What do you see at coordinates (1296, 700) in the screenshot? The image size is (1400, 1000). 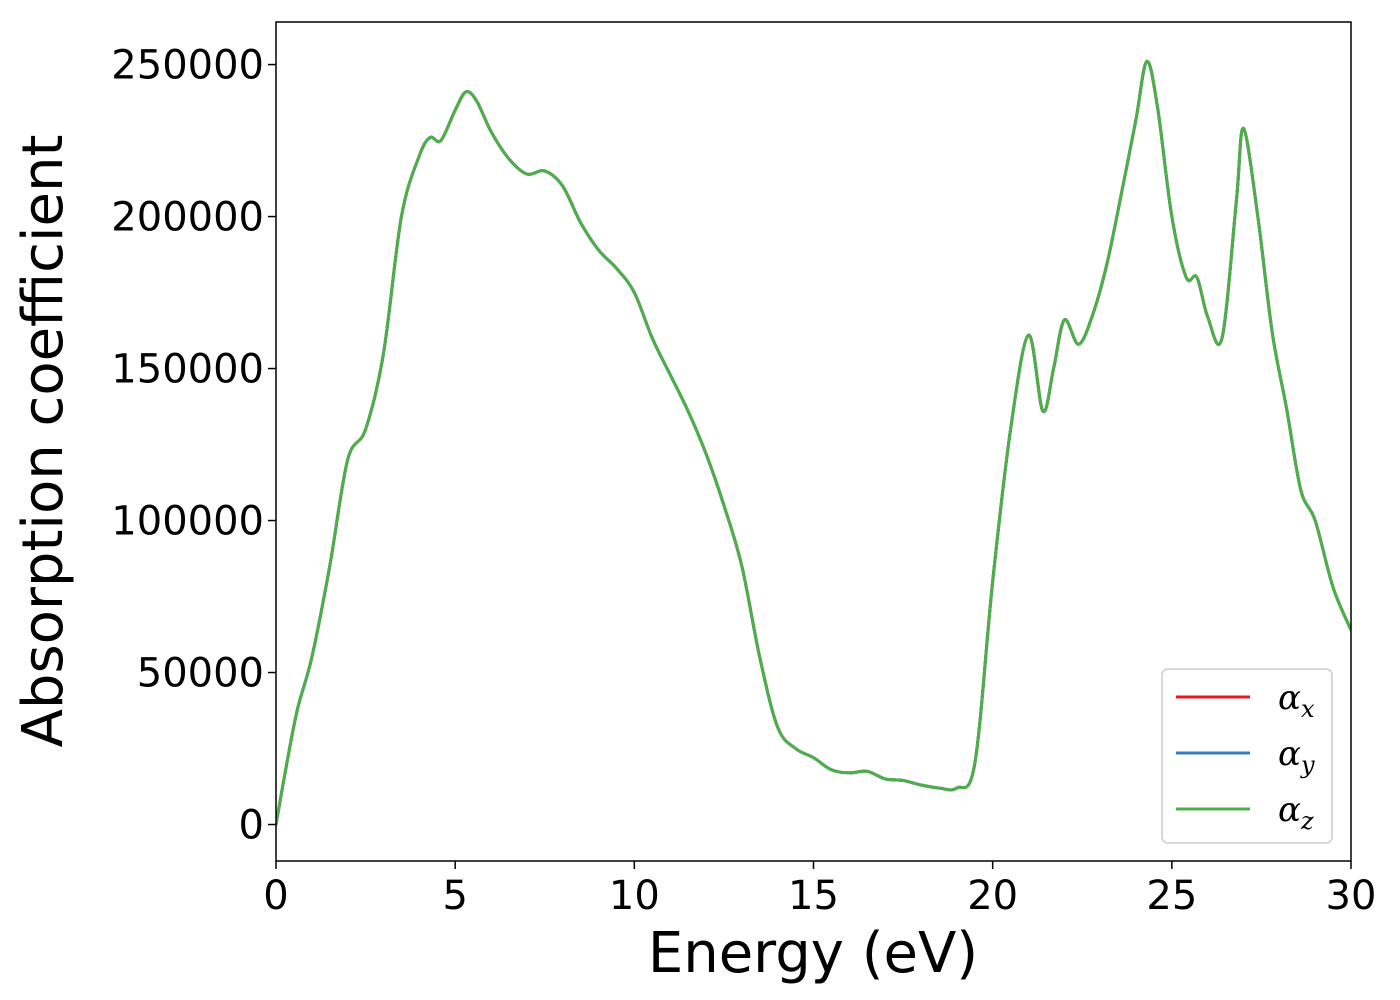 I see `legend-label-x: αx` at bounding box center [1296, 700].